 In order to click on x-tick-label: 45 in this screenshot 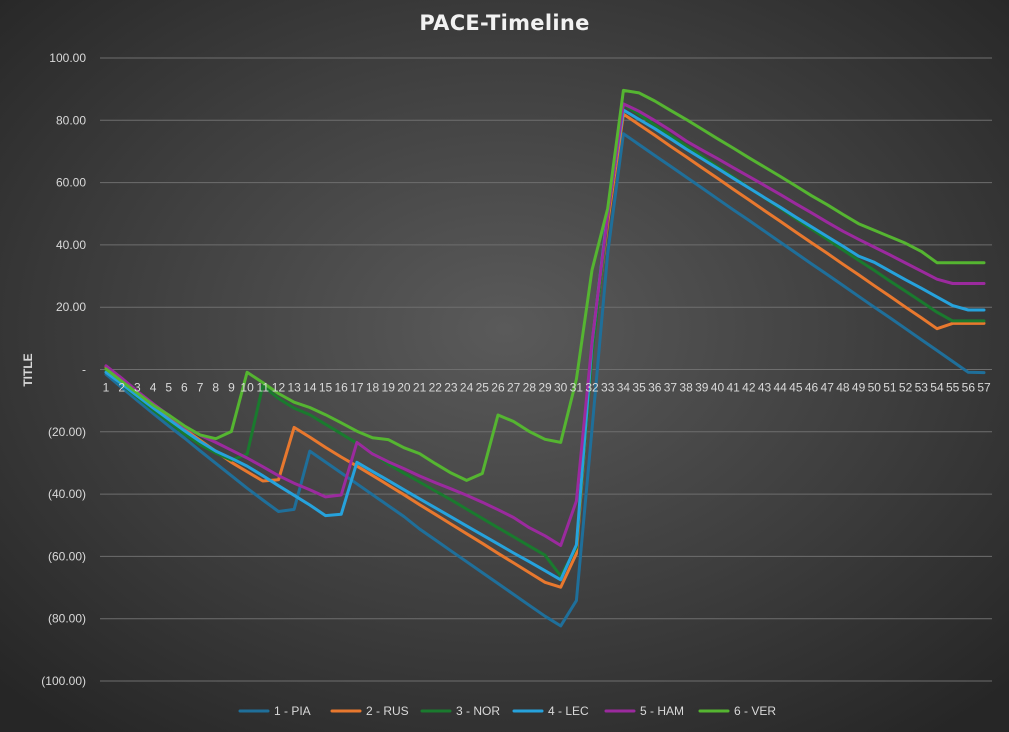, I will do `click(796, 388)`.